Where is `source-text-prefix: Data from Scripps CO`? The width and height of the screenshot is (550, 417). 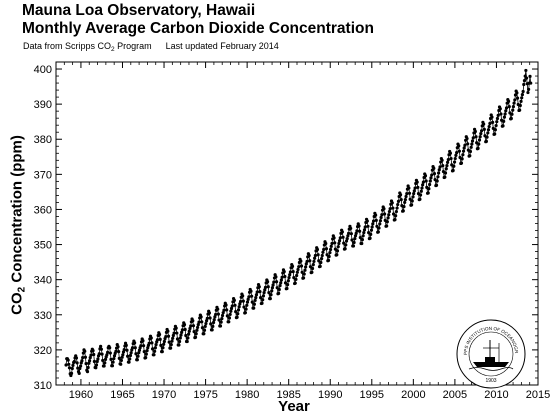
source-text-prefix: Data from Scripps CO is located at coordinates (67, 46).